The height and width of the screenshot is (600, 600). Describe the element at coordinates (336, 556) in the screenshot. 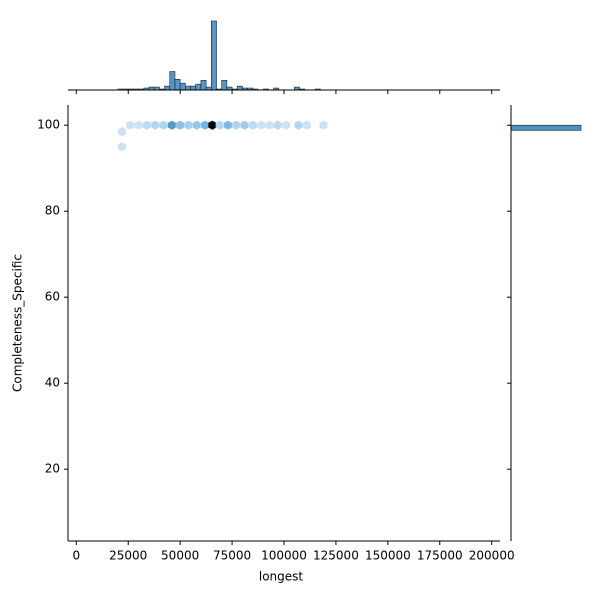

I see `x-tick-label: 125000` at that location.